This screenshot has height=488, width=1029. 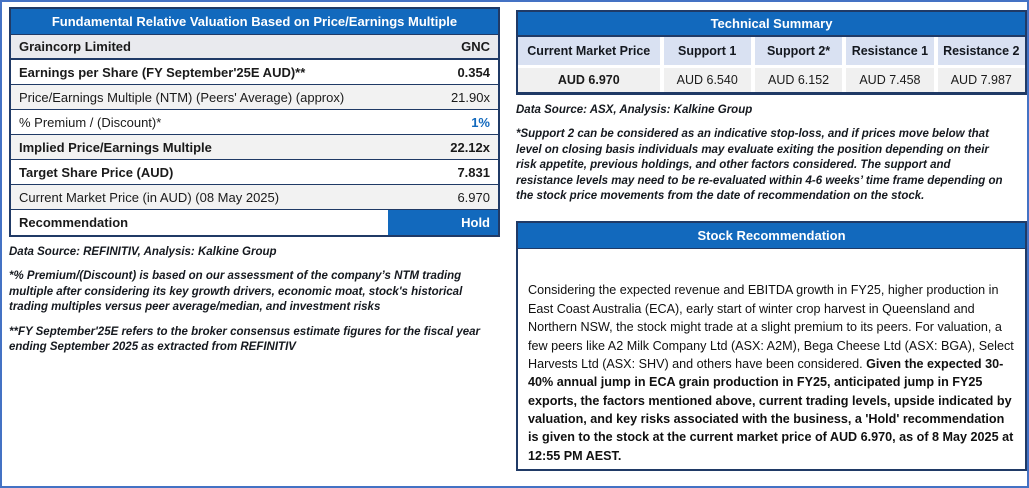 I want to click on row-label: Recommendation, so click(x=74, y=222).